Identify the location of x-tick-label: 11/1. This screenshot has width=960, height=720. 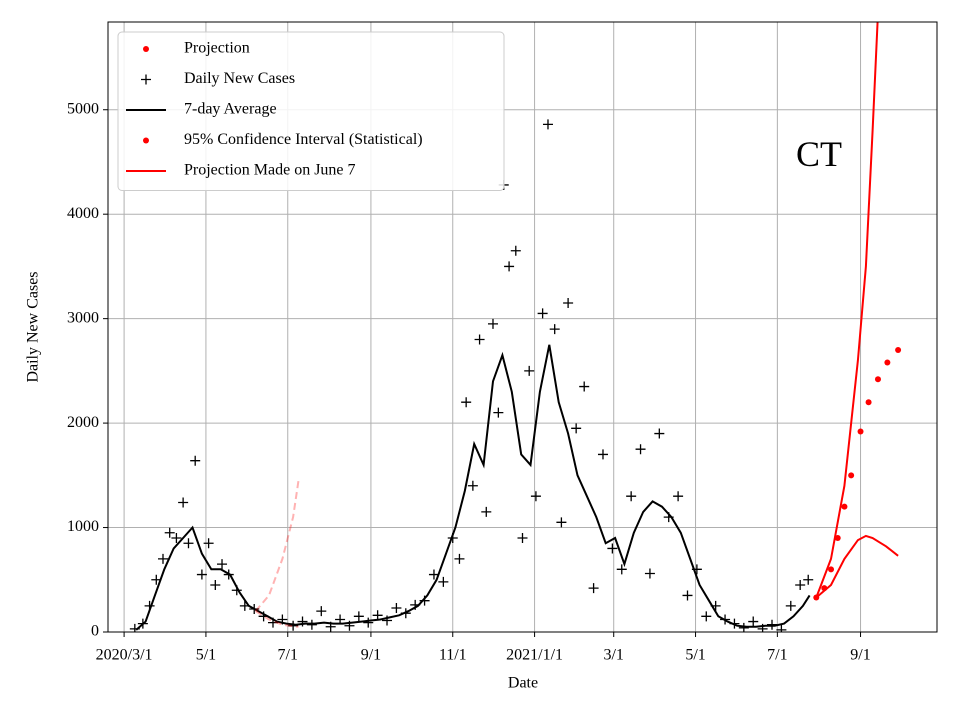
(453, 655).